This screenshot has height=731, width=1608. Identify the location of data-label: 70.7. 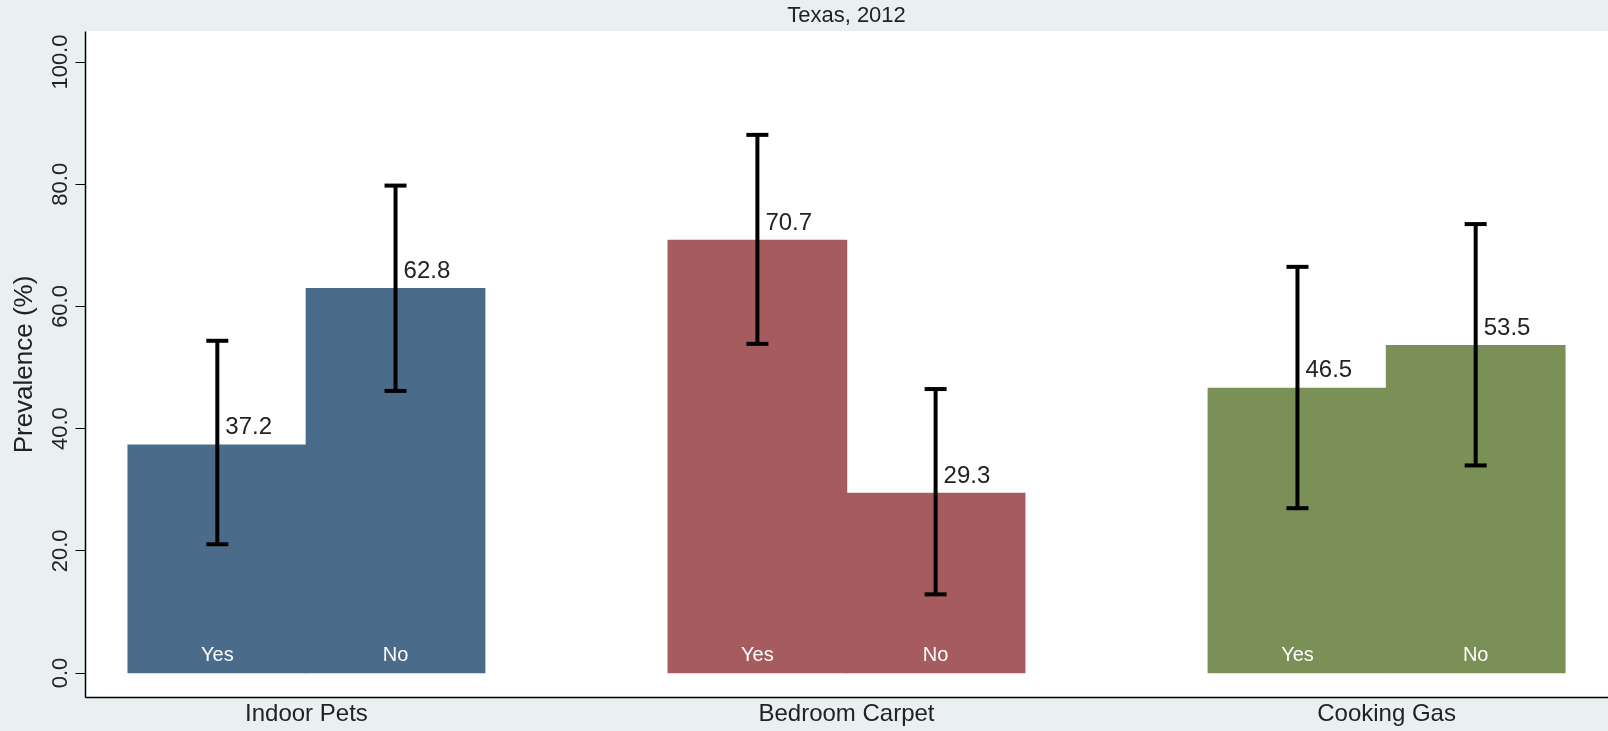
(789, 221).